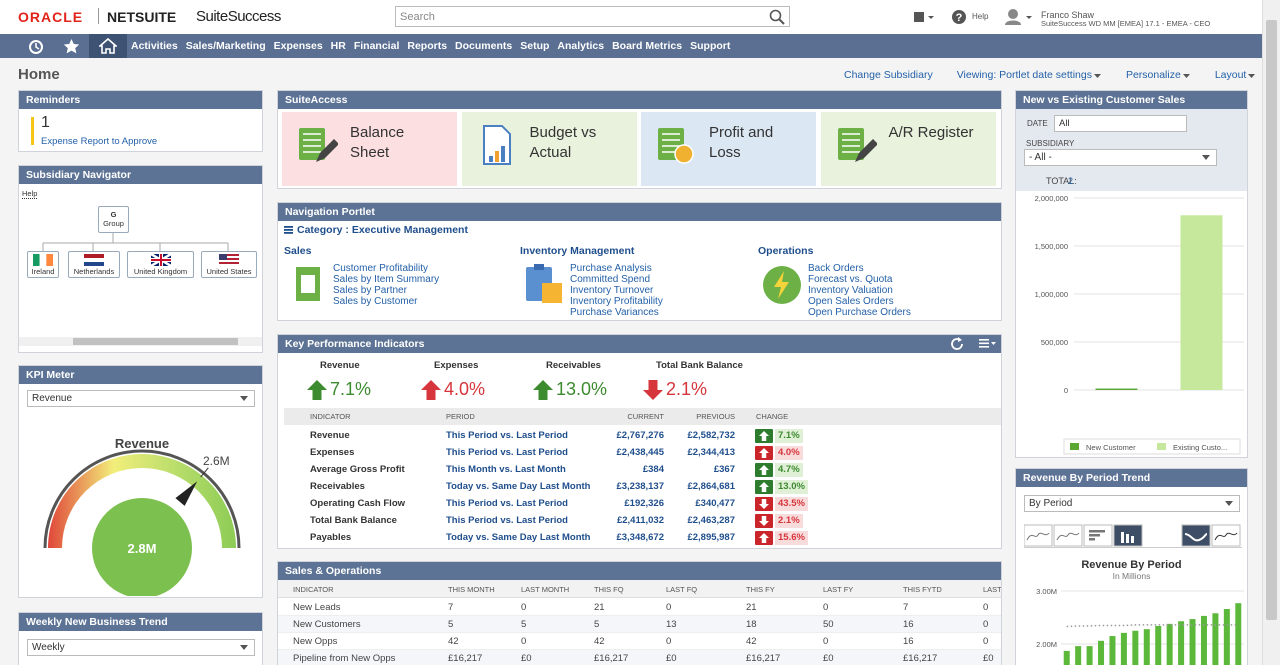  Describe the element at coordinates (370, 290) in the screenshot. I see `report-link: Sales by Partner` at that location.